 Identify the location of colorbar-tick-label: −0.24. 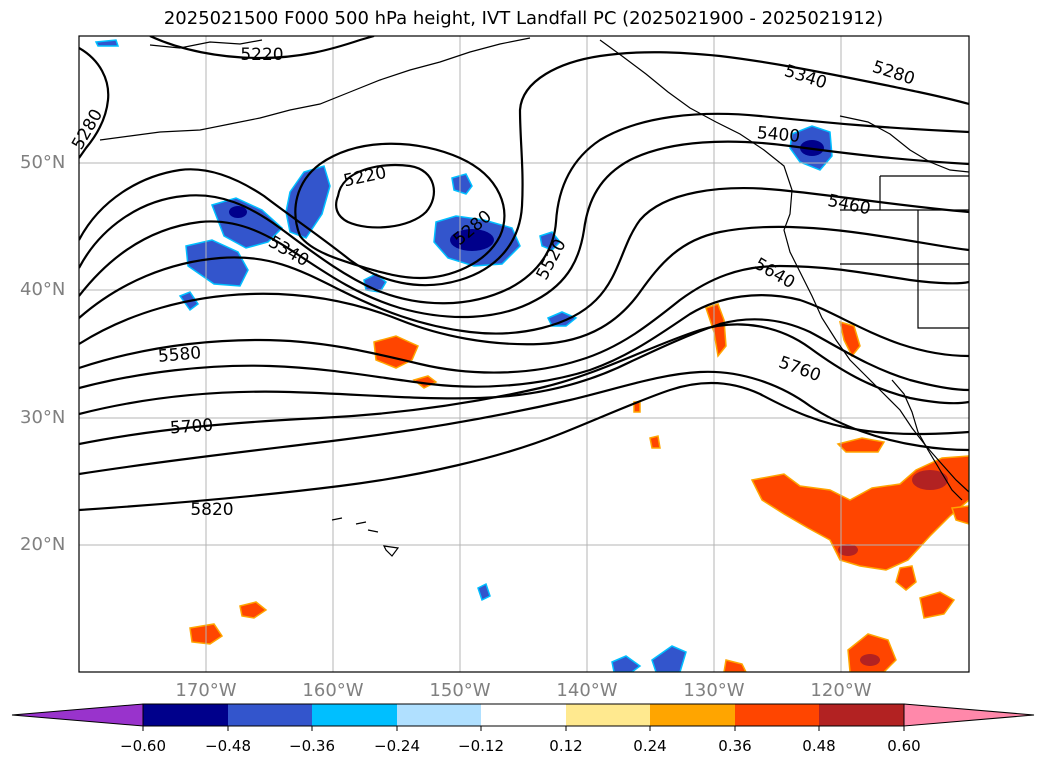
(397, 746).